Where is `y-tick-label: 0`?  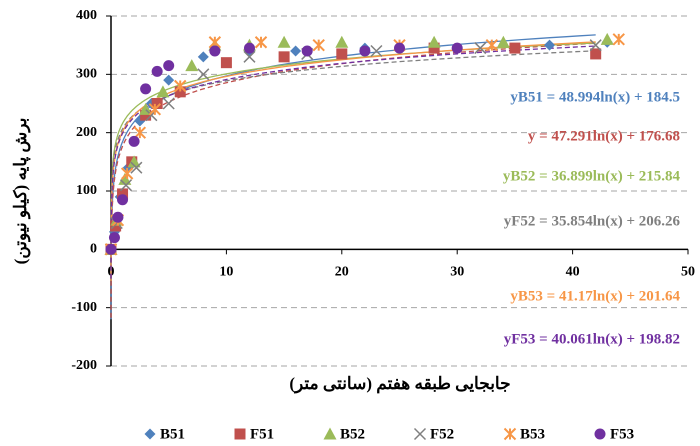
y-tick-label: 0 is located at coordinates (93, 249).